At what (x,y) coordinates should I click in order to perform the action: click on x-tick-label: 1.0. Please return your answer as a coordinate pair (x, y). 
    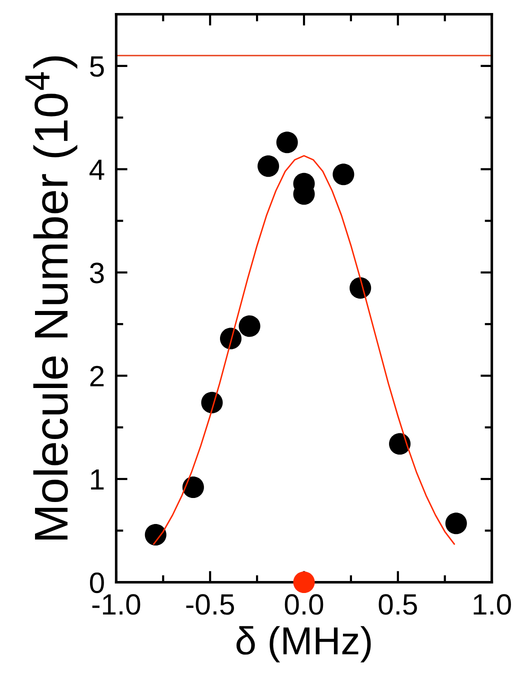
    Looking at the image, I should click on (492, 604).